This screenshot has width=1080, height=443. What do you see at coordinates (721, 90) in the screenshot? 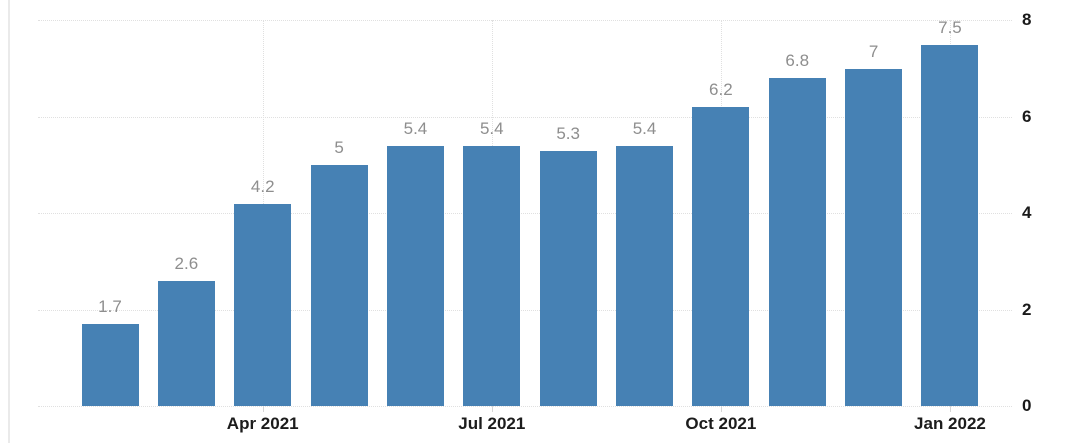
I see `bar-value-label: 6.2` at bounding box center [721, 90].